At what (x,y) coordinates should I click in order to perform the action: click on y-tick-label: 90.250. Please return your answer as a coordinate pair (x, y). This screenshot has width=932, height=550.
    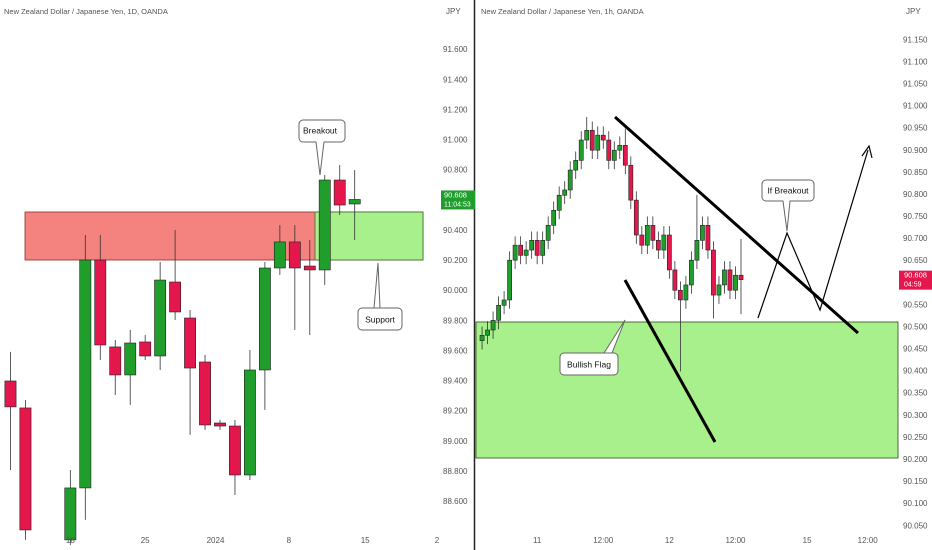
    Looking at the image, I should click on (915, 437).